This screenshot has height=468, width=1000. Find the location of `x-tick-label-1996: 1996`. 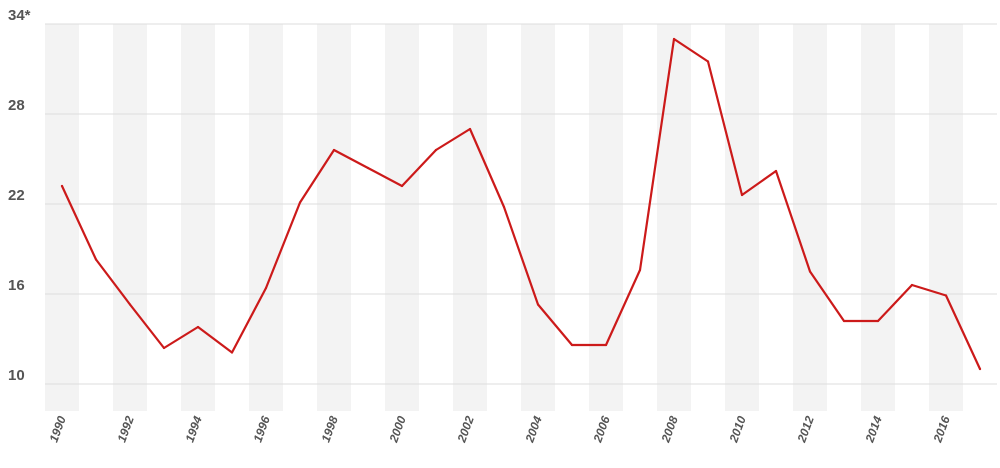

x-tick-label-1996: 1996 is located at coordinates (262, 429).